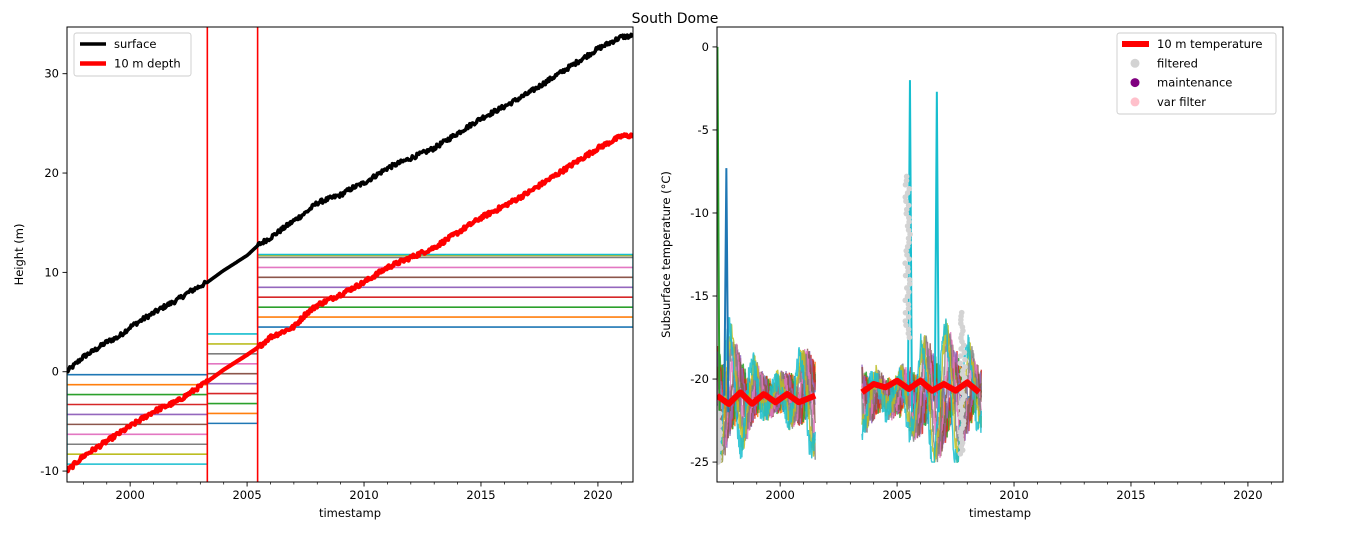  Describe the element at coordinates (19, 255) in the screenshot. I see `left-ylabel: Height (m)` at that location.